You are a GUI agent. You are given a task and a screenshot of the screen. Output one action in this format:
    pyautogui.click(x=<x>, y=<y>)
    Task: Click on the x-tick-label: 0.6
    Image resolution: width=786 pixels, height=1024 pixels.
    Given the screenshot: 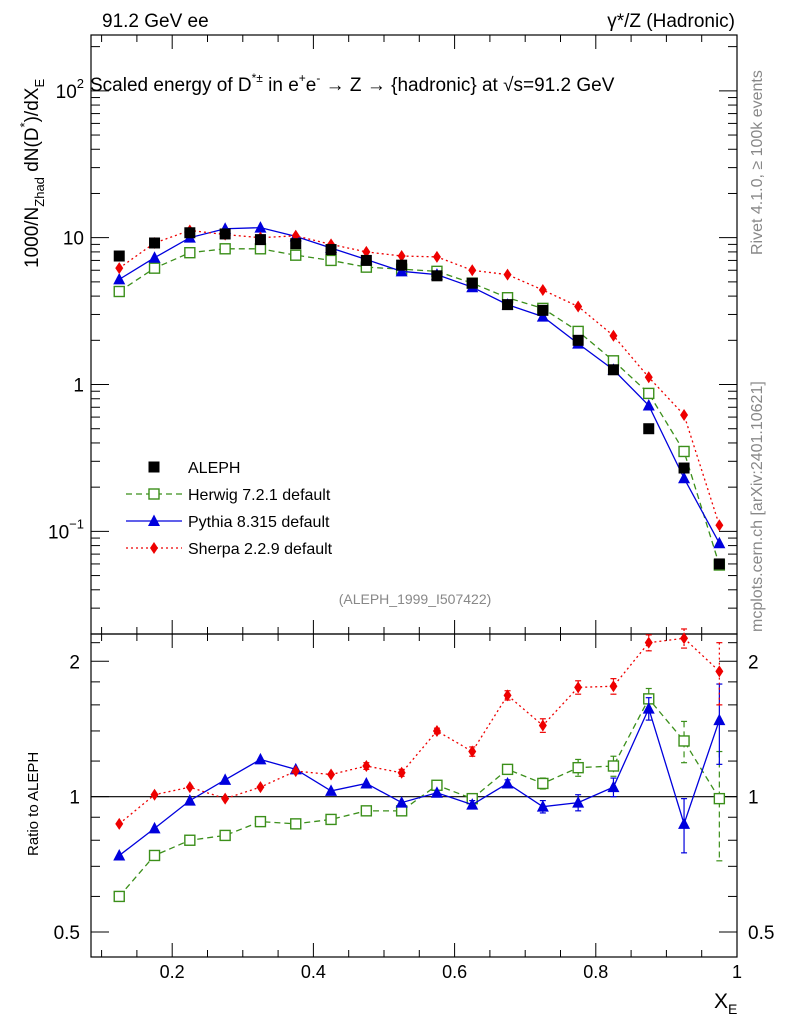 What is the action you would take?
    pyautogui.click(x=454, y=972)
    